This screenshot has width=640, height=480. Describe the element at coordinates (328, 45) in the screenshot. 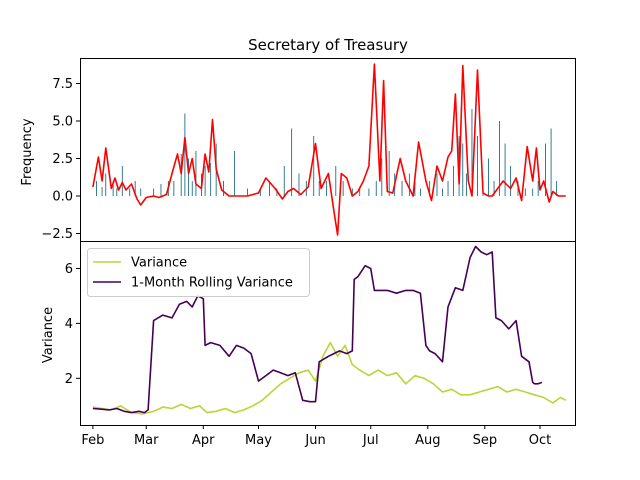

I see `chart-title: Secretary of Treasury` at that location.